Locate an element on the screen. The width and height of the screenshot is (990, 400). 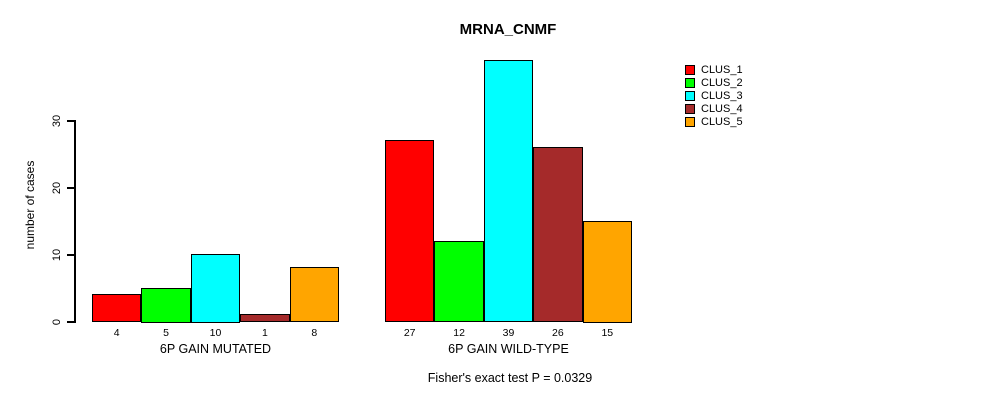
bar-clus_5-group2 is located at coordinates (607, 271).